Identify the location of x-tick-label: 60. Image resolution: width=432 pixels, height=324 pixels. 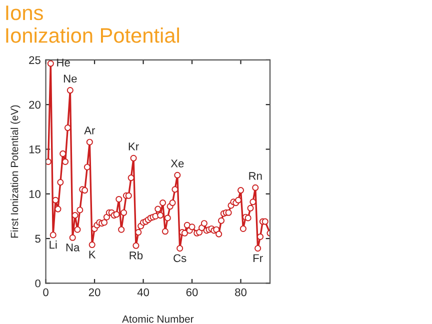
(192, 292).